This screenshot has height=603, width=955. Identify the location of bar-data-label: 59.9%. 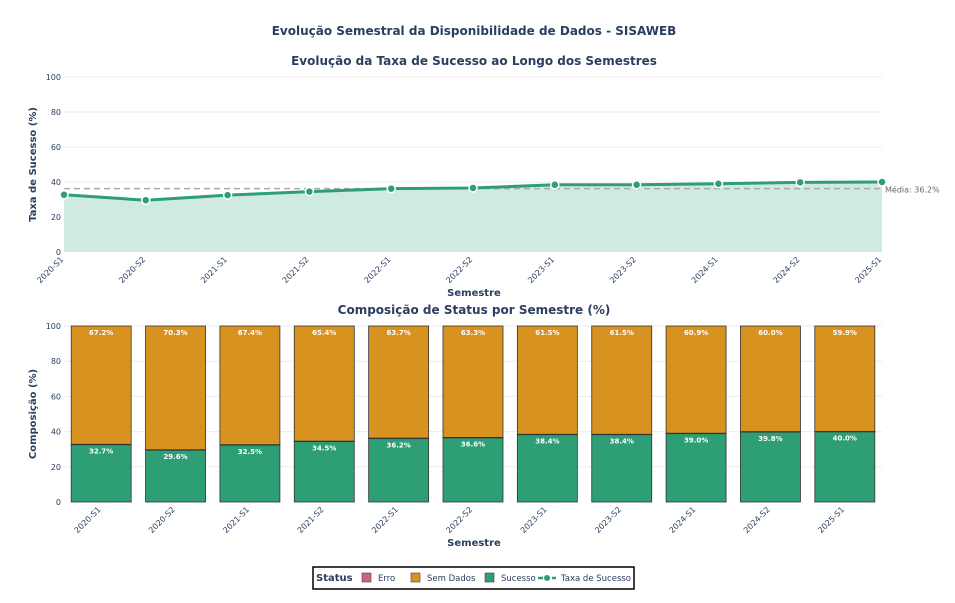
(845, 333).